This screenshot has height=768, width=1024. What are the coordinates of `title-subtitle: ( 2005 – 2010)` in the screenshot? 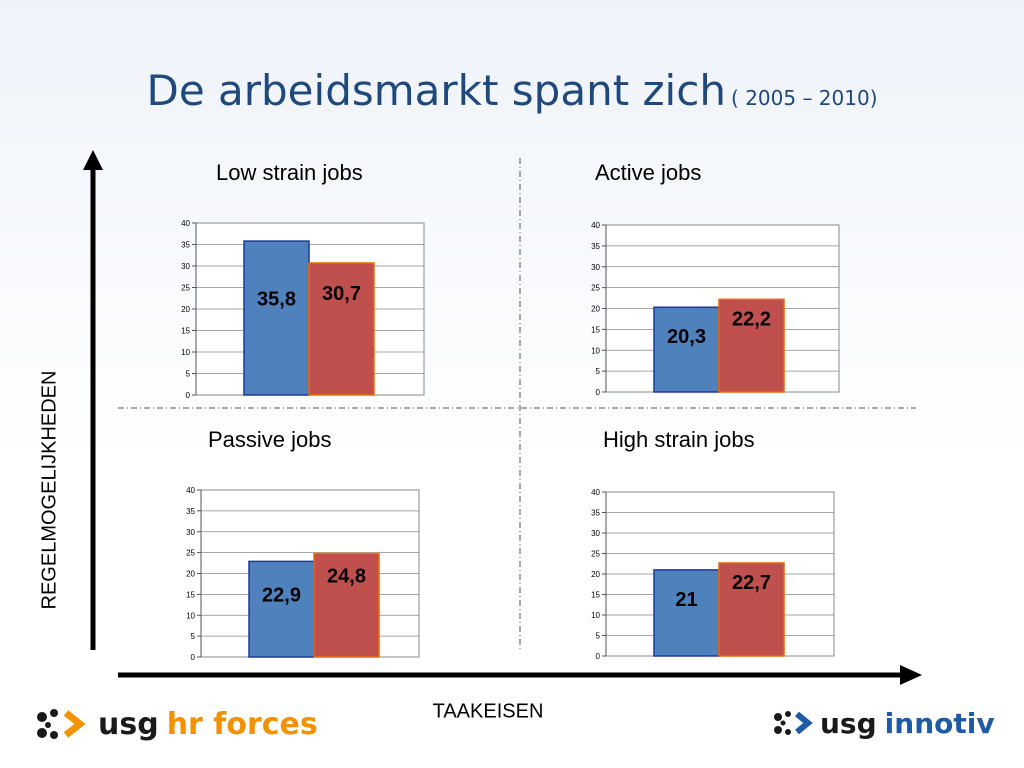 It's located at (804, 98).